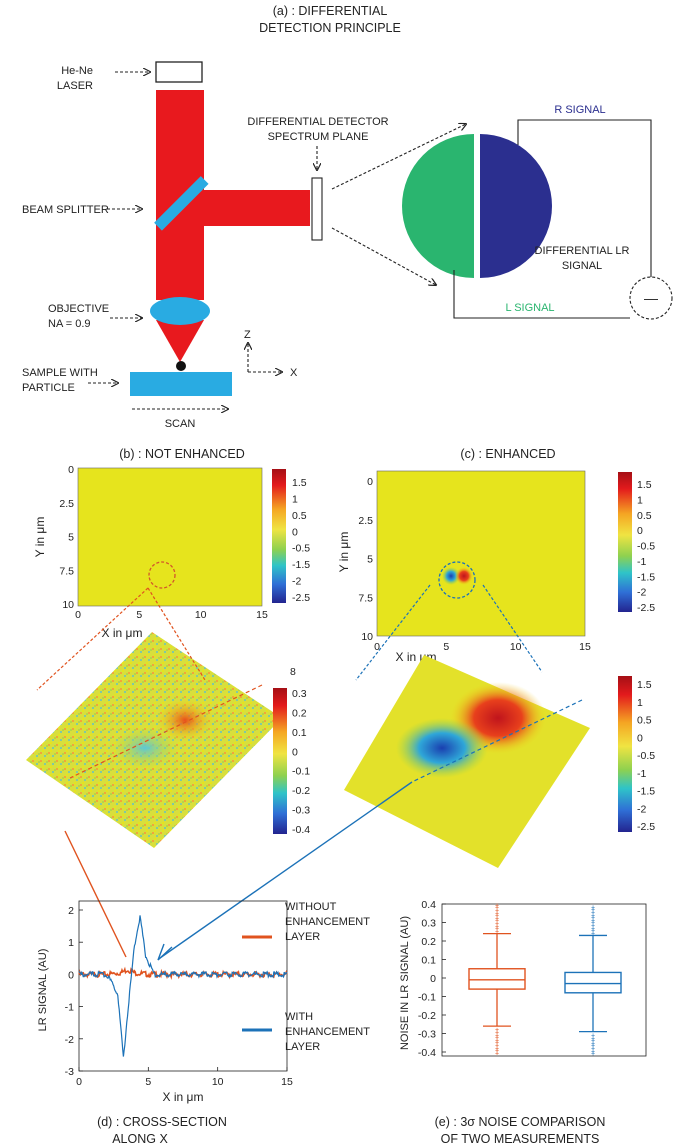  Describe the element at coordinates (69, 1040) in the screenshot. I see `plot-d-y-tick: -2` at that location.